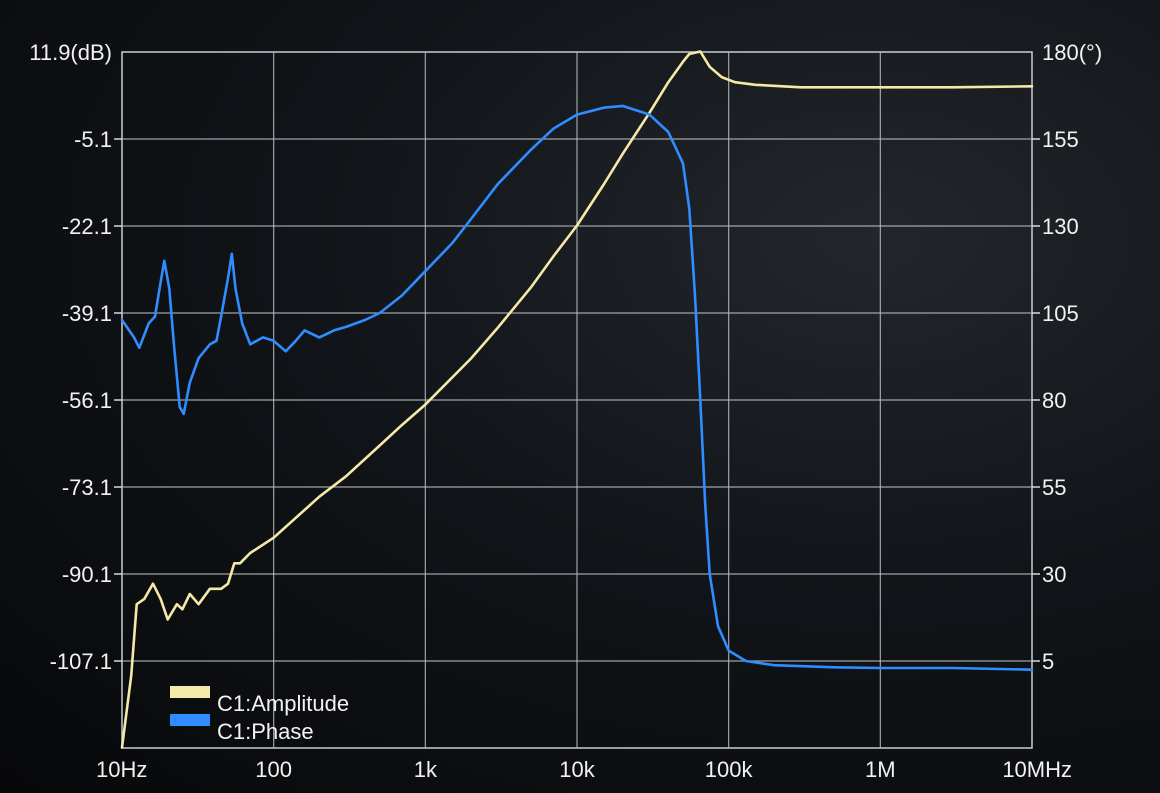  What do you see at coordinates (283, 703) in the screenshot?
I see `legend-label-amplitude: C1:Amplitude` at bounding box center [283, 703].